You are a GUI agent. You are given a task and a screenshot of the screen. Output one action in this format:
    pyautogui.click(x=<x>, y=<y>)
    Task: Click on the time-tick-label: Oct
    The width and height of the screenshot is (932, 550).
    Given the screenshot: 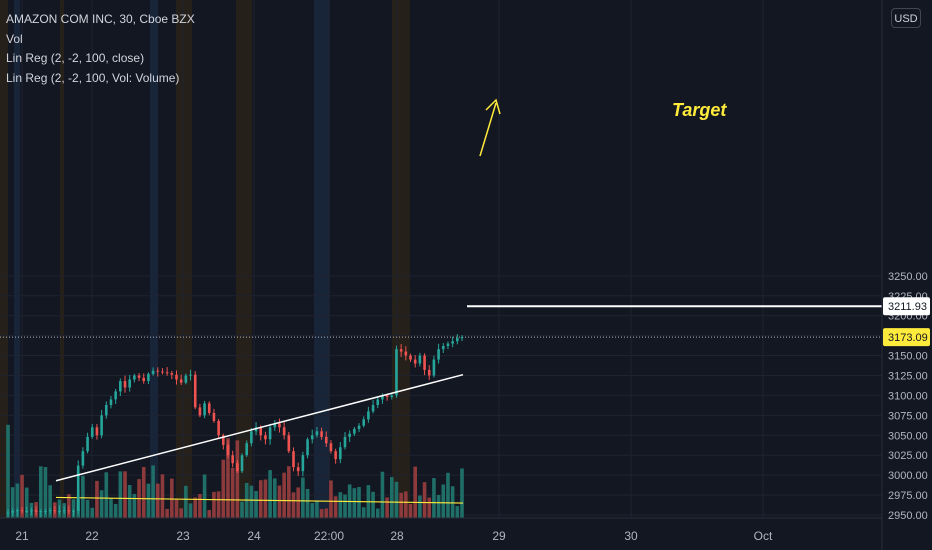 What is the action you would take?
    pyautogui.click(x=763, y=536)
    